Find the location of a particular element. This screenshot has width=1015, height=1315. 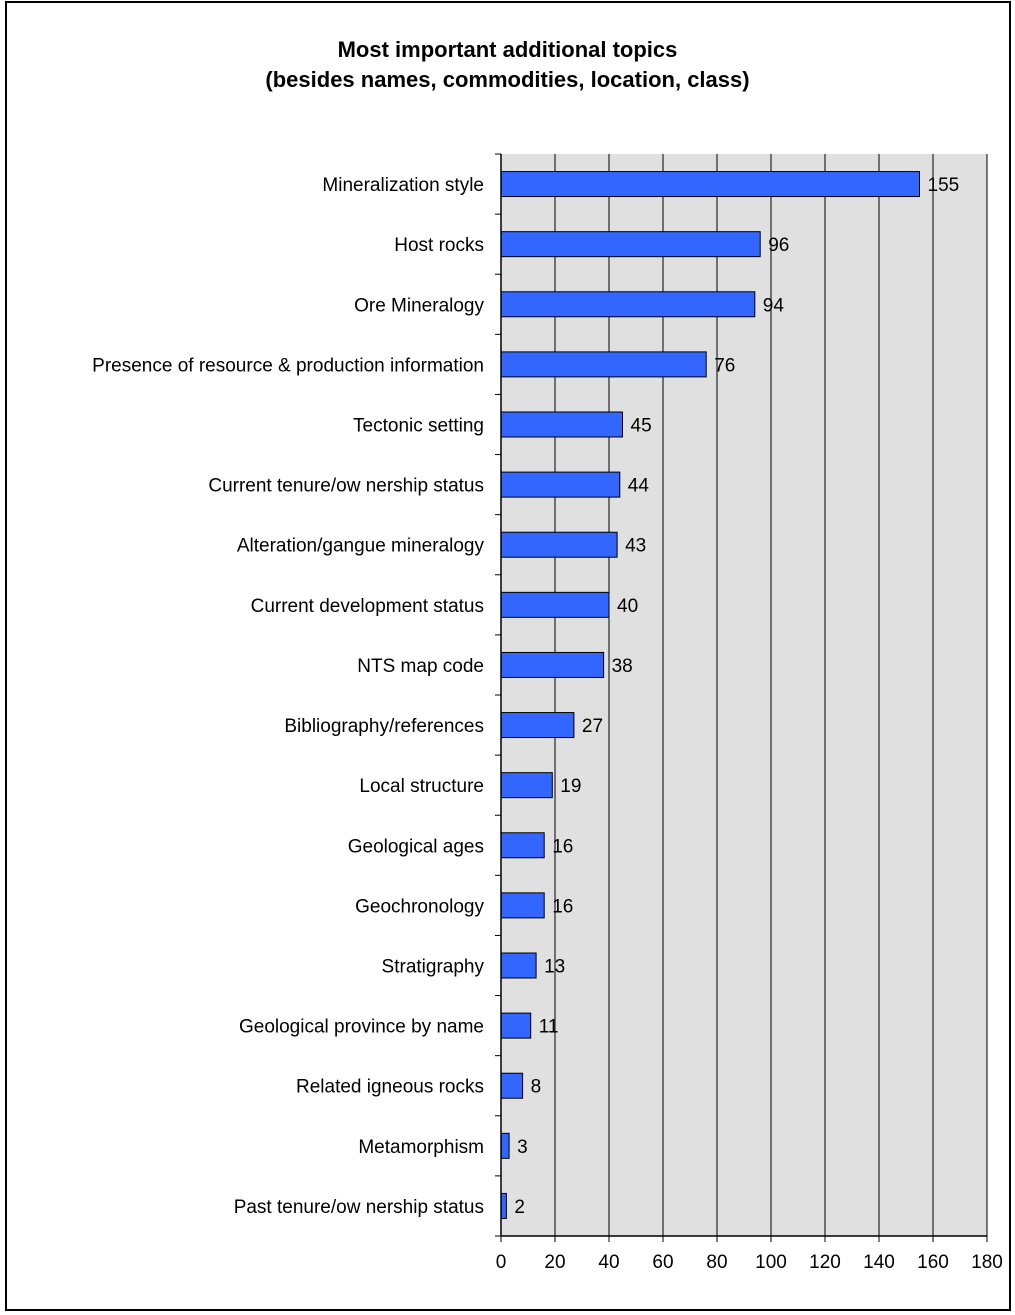

category-label: Metamorphism is located at coordinates (421, 1147).